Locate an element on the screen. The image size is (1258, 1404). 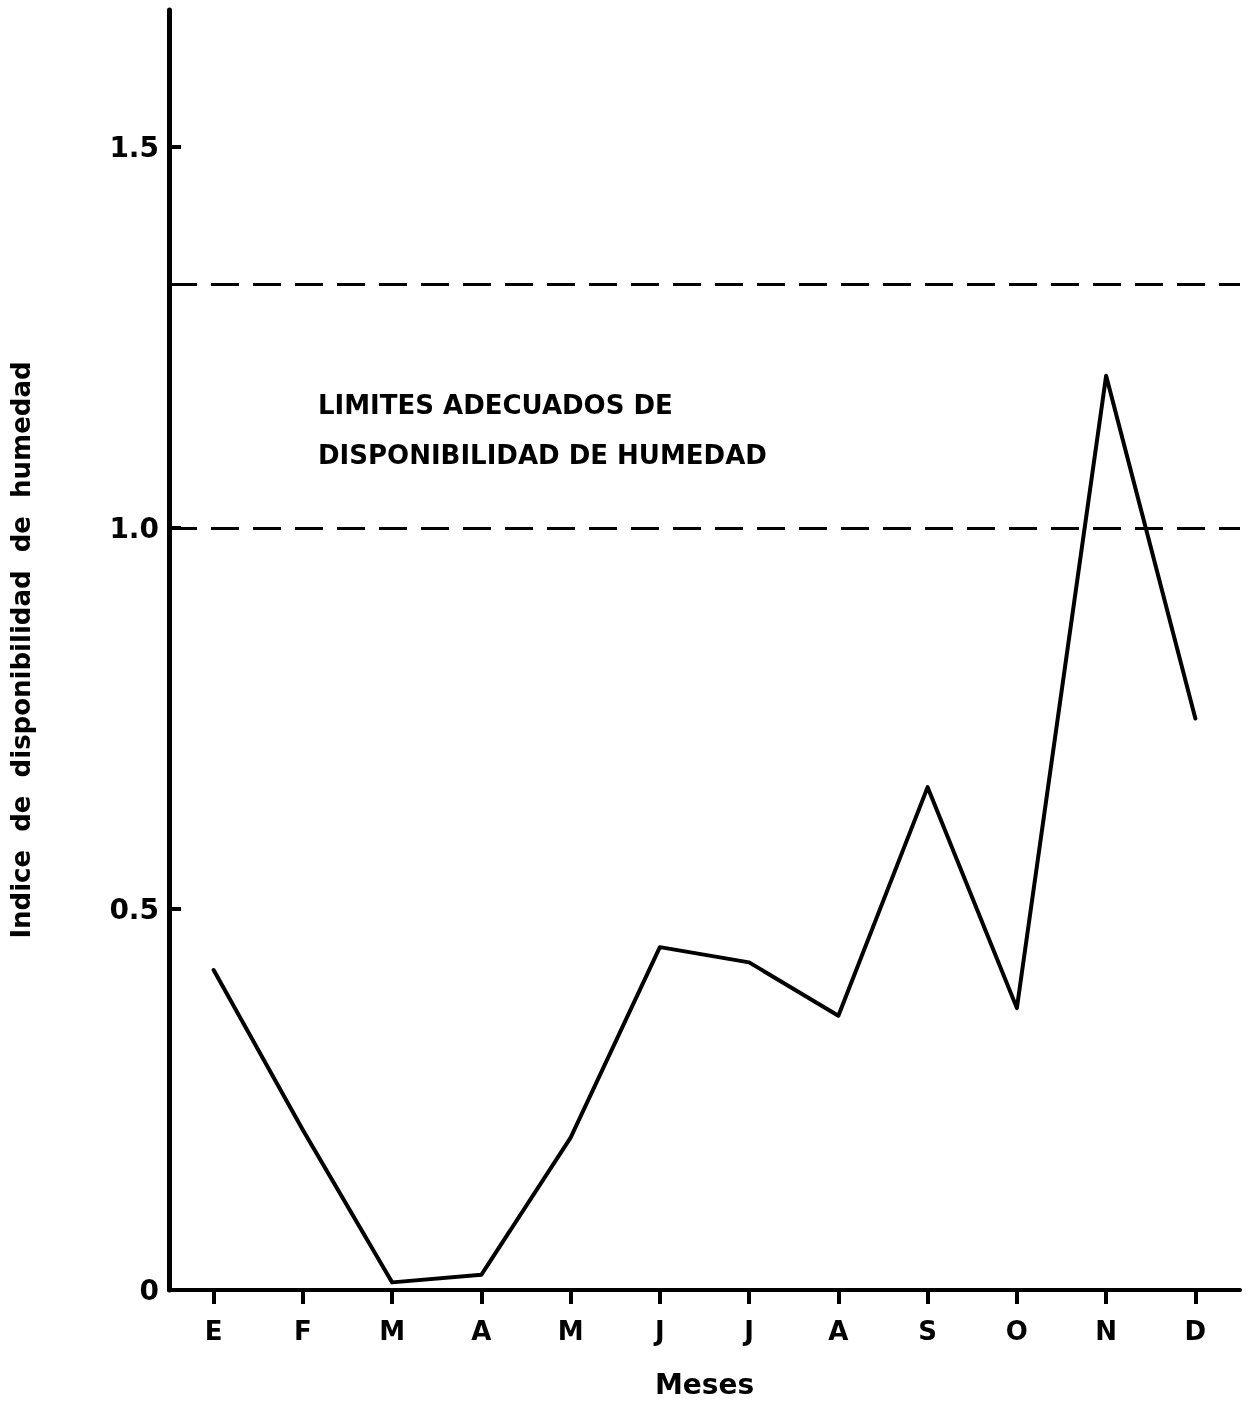
y-tick-label: 0 is located at coordinates (149, 1290).